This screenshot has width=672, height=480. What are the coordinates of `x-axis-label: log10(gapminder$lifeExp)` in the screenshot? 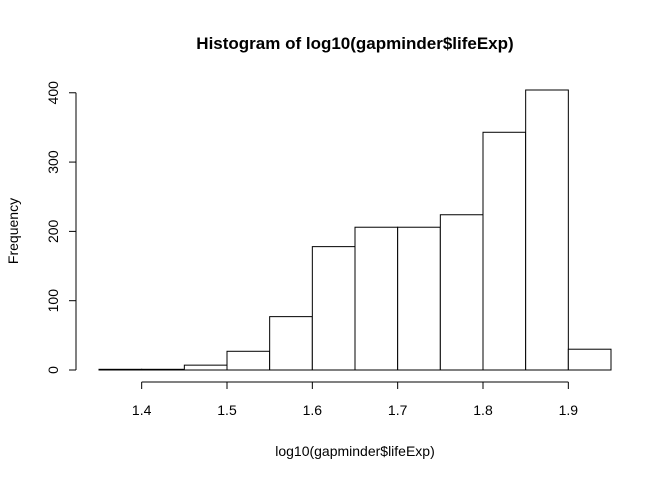 It's located at (355, 451).